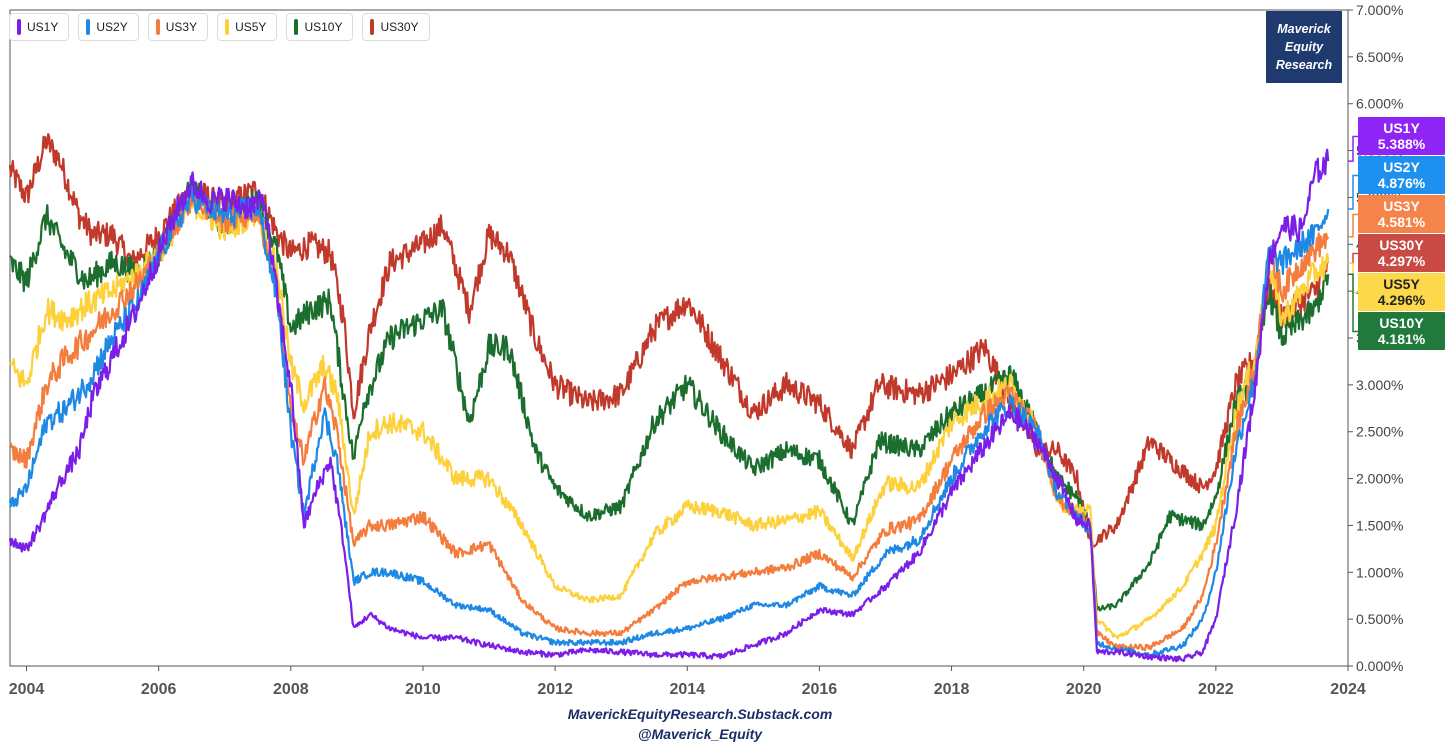  Describe the element at coordinates (700, 734) in the screenshot. I see `footer-handle: @Maverick_Equity` at that location.